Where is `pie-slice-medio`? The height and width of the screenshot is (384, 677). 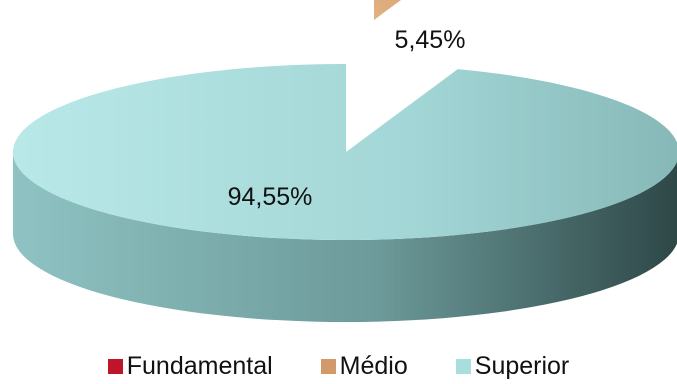
pie-slice-medio is located at coordinates (387, 10).